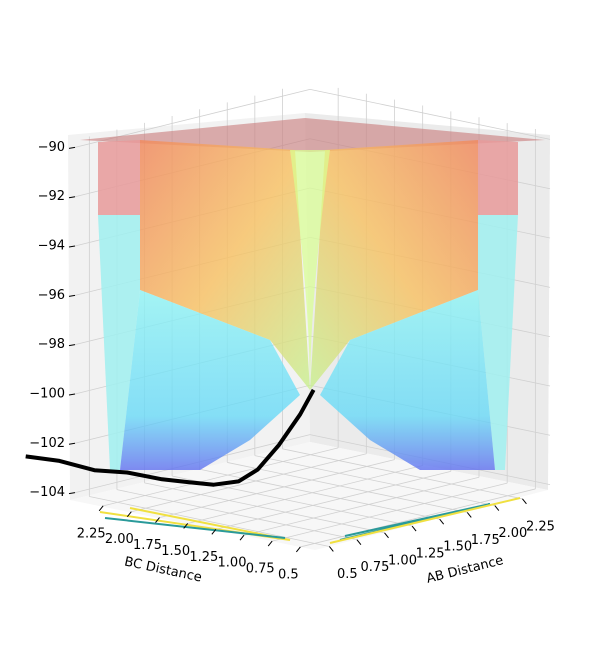 The image size is (604, 653). What do you see at coordinates (512, 533) in the screenshot?
I see `x-tick-label: 2.00` at bounding box center [512, 533].